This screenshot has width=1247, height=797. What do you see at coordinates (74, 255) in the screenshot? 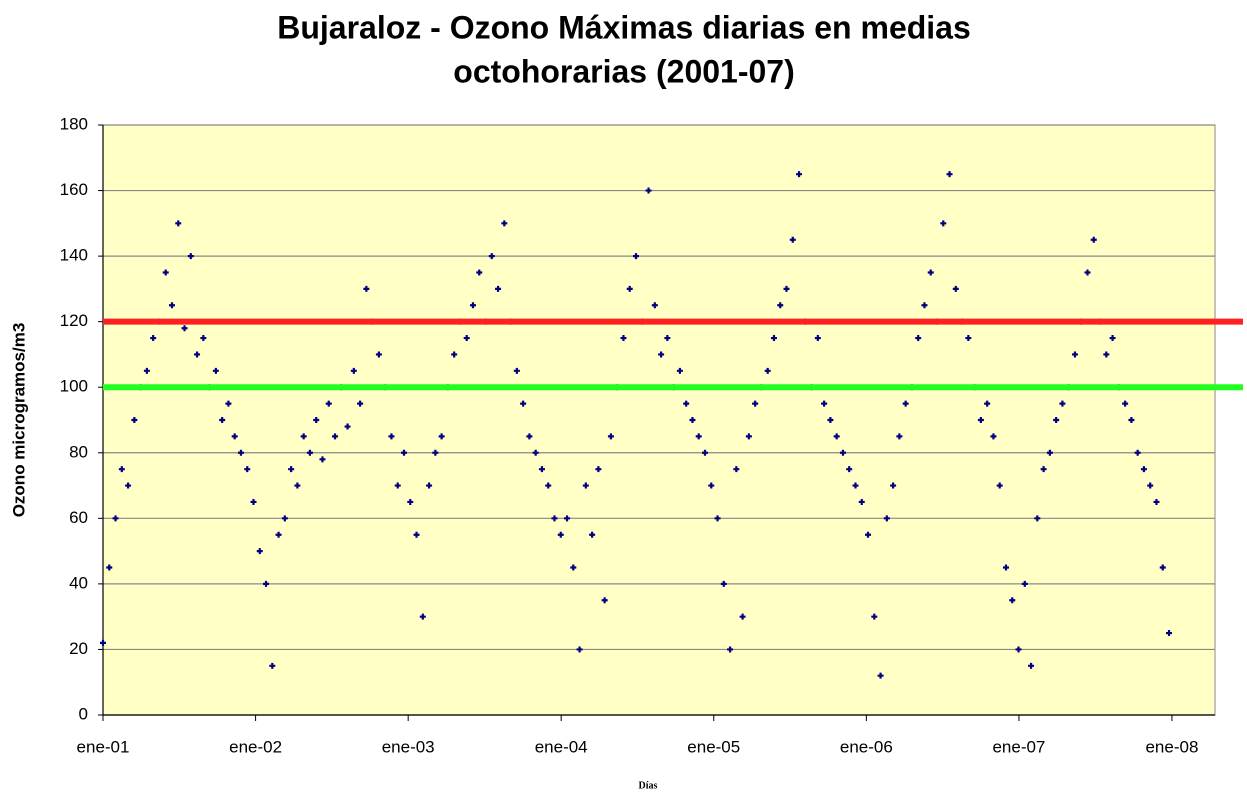
I see `y-tick-label: 140` at bounding box center [74, 255].